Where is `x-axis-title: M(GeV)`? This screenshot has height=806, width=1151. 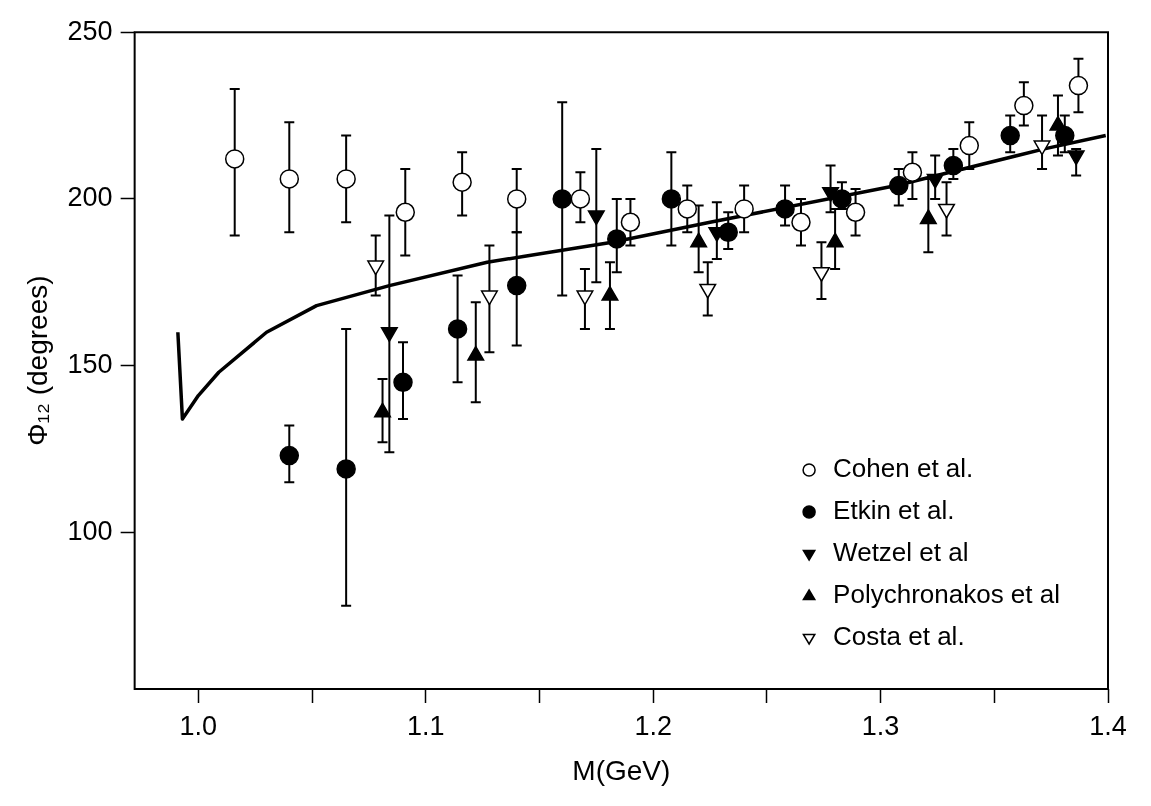 x-axis-title: M(GeV) is located at coordinates (621, 770).